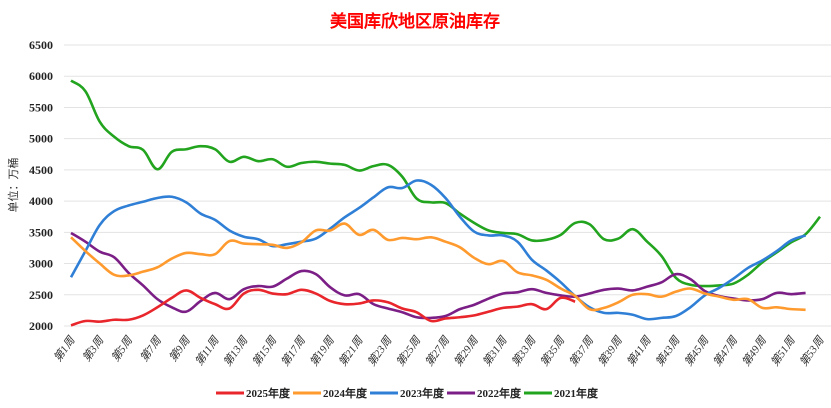  I want to click on x-tick-label: 第51周, so click(783, 350).